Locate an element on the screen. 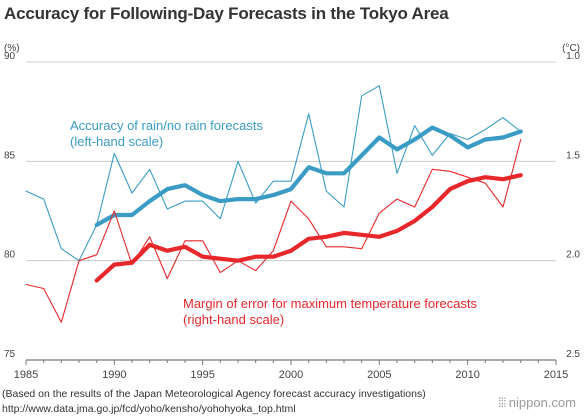 The image size is (584, 420). y-left-tick-label: 80 is located at coordinates (10, 255).